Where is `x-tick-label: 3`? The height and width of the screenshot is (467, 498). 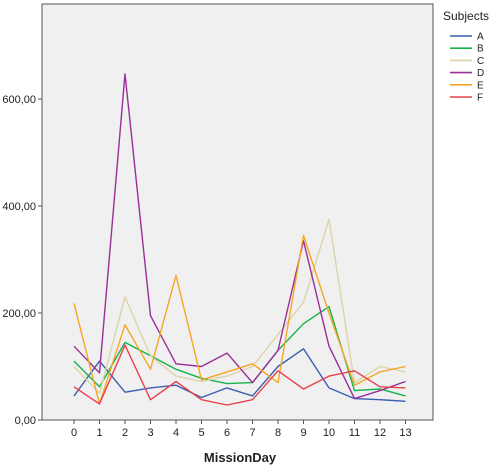
x-tick-label: 3 is located at coordinates (150, 433).